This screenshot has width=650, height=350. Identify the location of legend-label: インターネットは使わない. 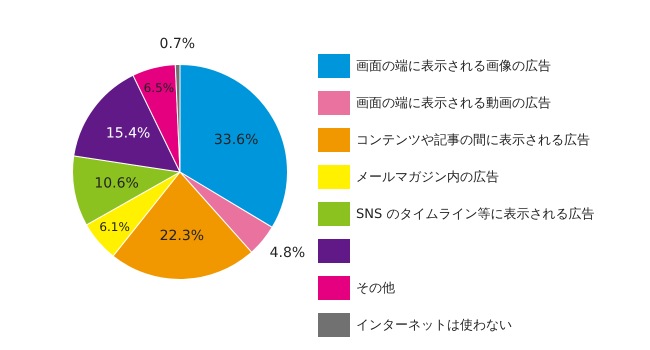
(434, 325).